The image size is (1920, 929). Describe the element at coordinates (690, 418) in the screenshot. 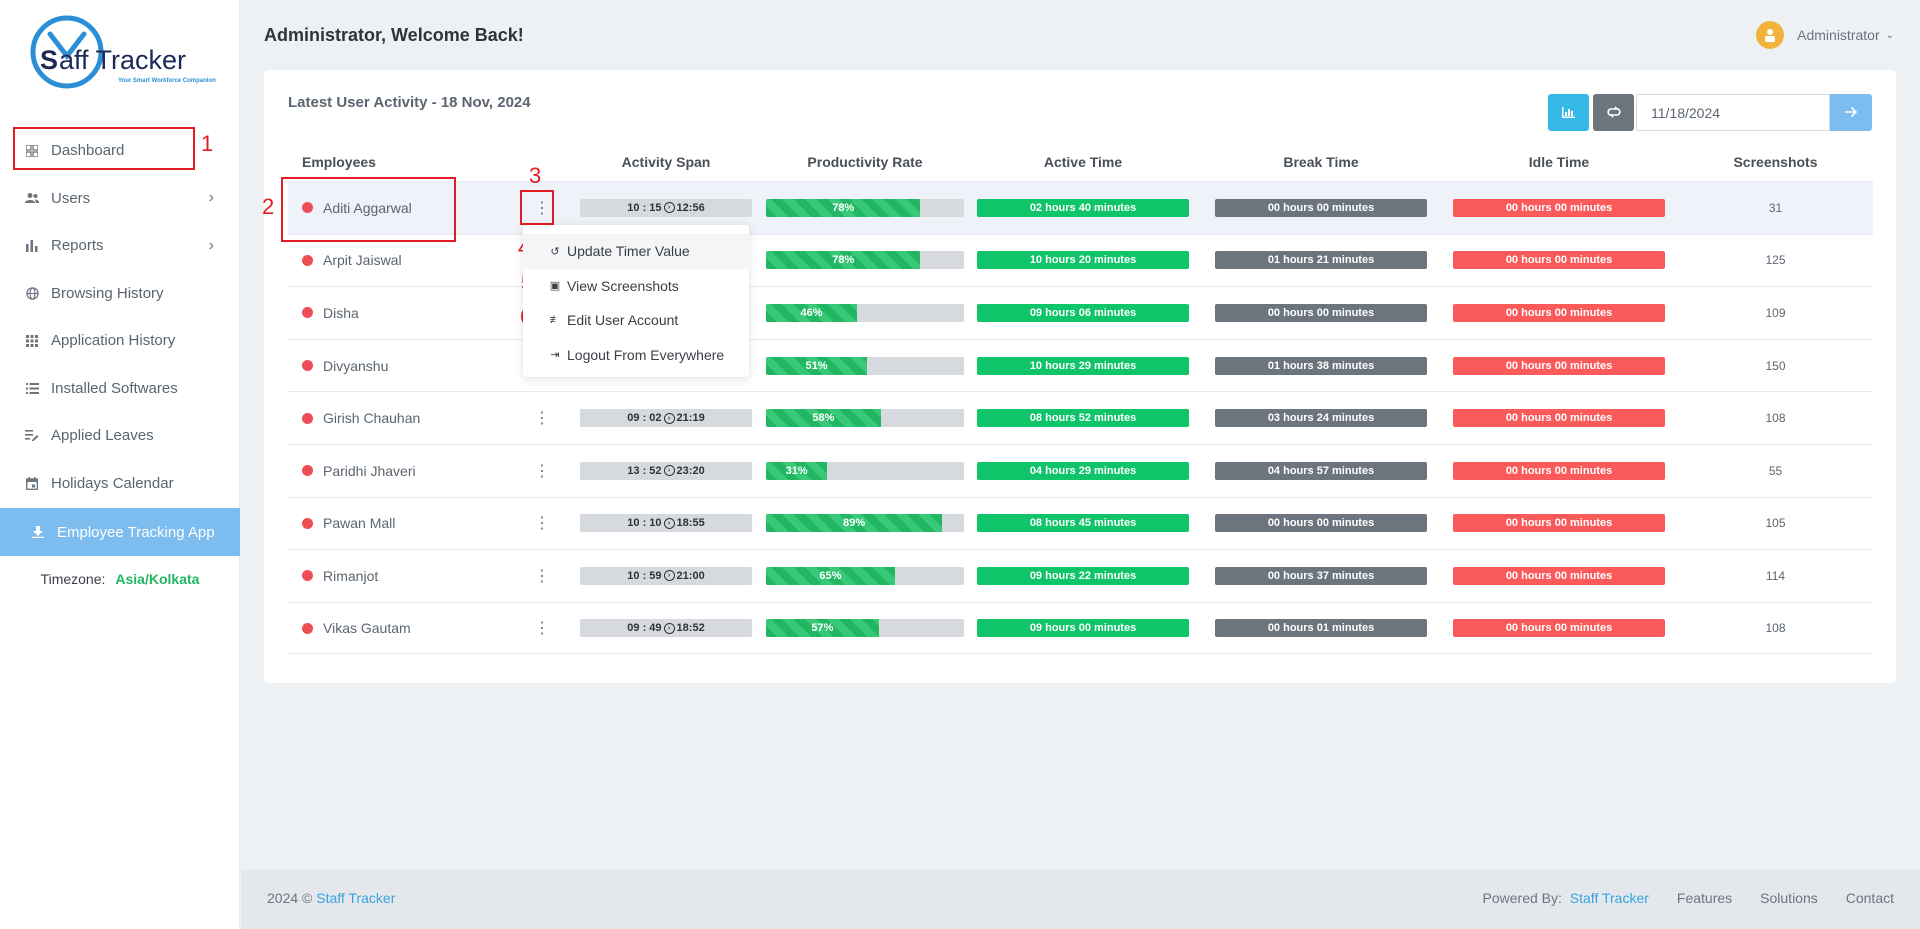

I see `span-end: 21:19` at that location.